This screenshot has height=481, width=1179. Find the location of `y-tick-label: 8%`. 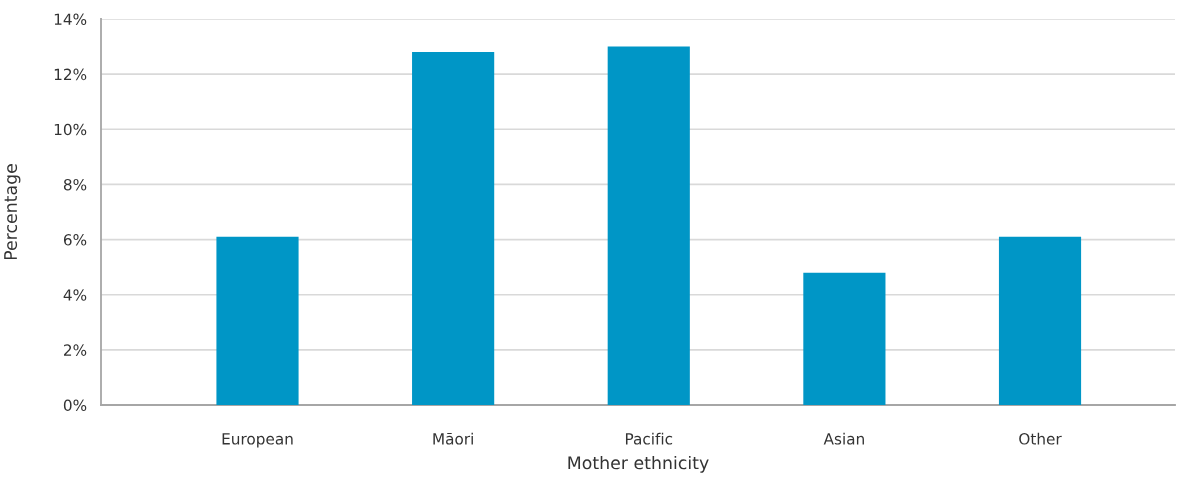

y-tick-label: 8% is located at coordinates (75, 184).